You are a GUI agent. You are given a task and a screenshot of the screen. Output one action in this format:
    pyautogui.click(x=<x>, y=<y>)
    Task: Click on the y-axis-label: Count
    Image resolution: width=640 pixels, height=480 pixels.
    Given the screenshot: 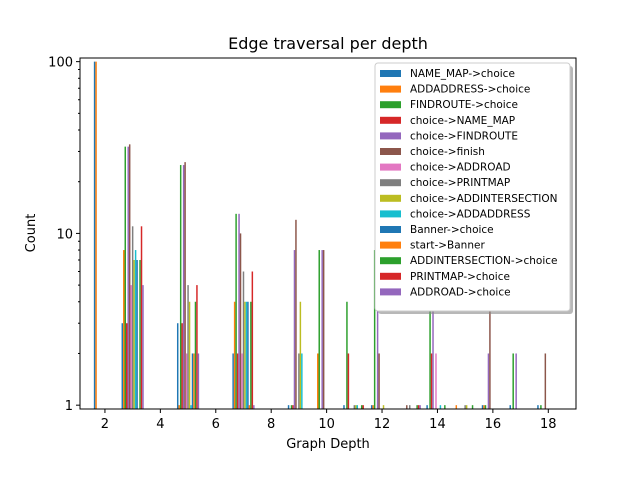 What is the action you would take?
    pyautogui.click(x=31, y=233)
    